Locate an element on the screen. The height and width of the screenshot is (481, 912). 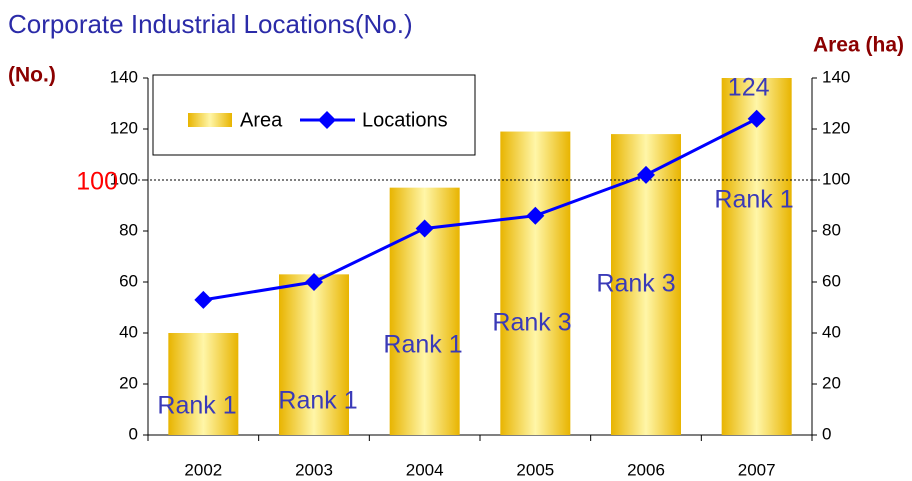
y-tick-label: 80 is located at coordinates (128, 229).